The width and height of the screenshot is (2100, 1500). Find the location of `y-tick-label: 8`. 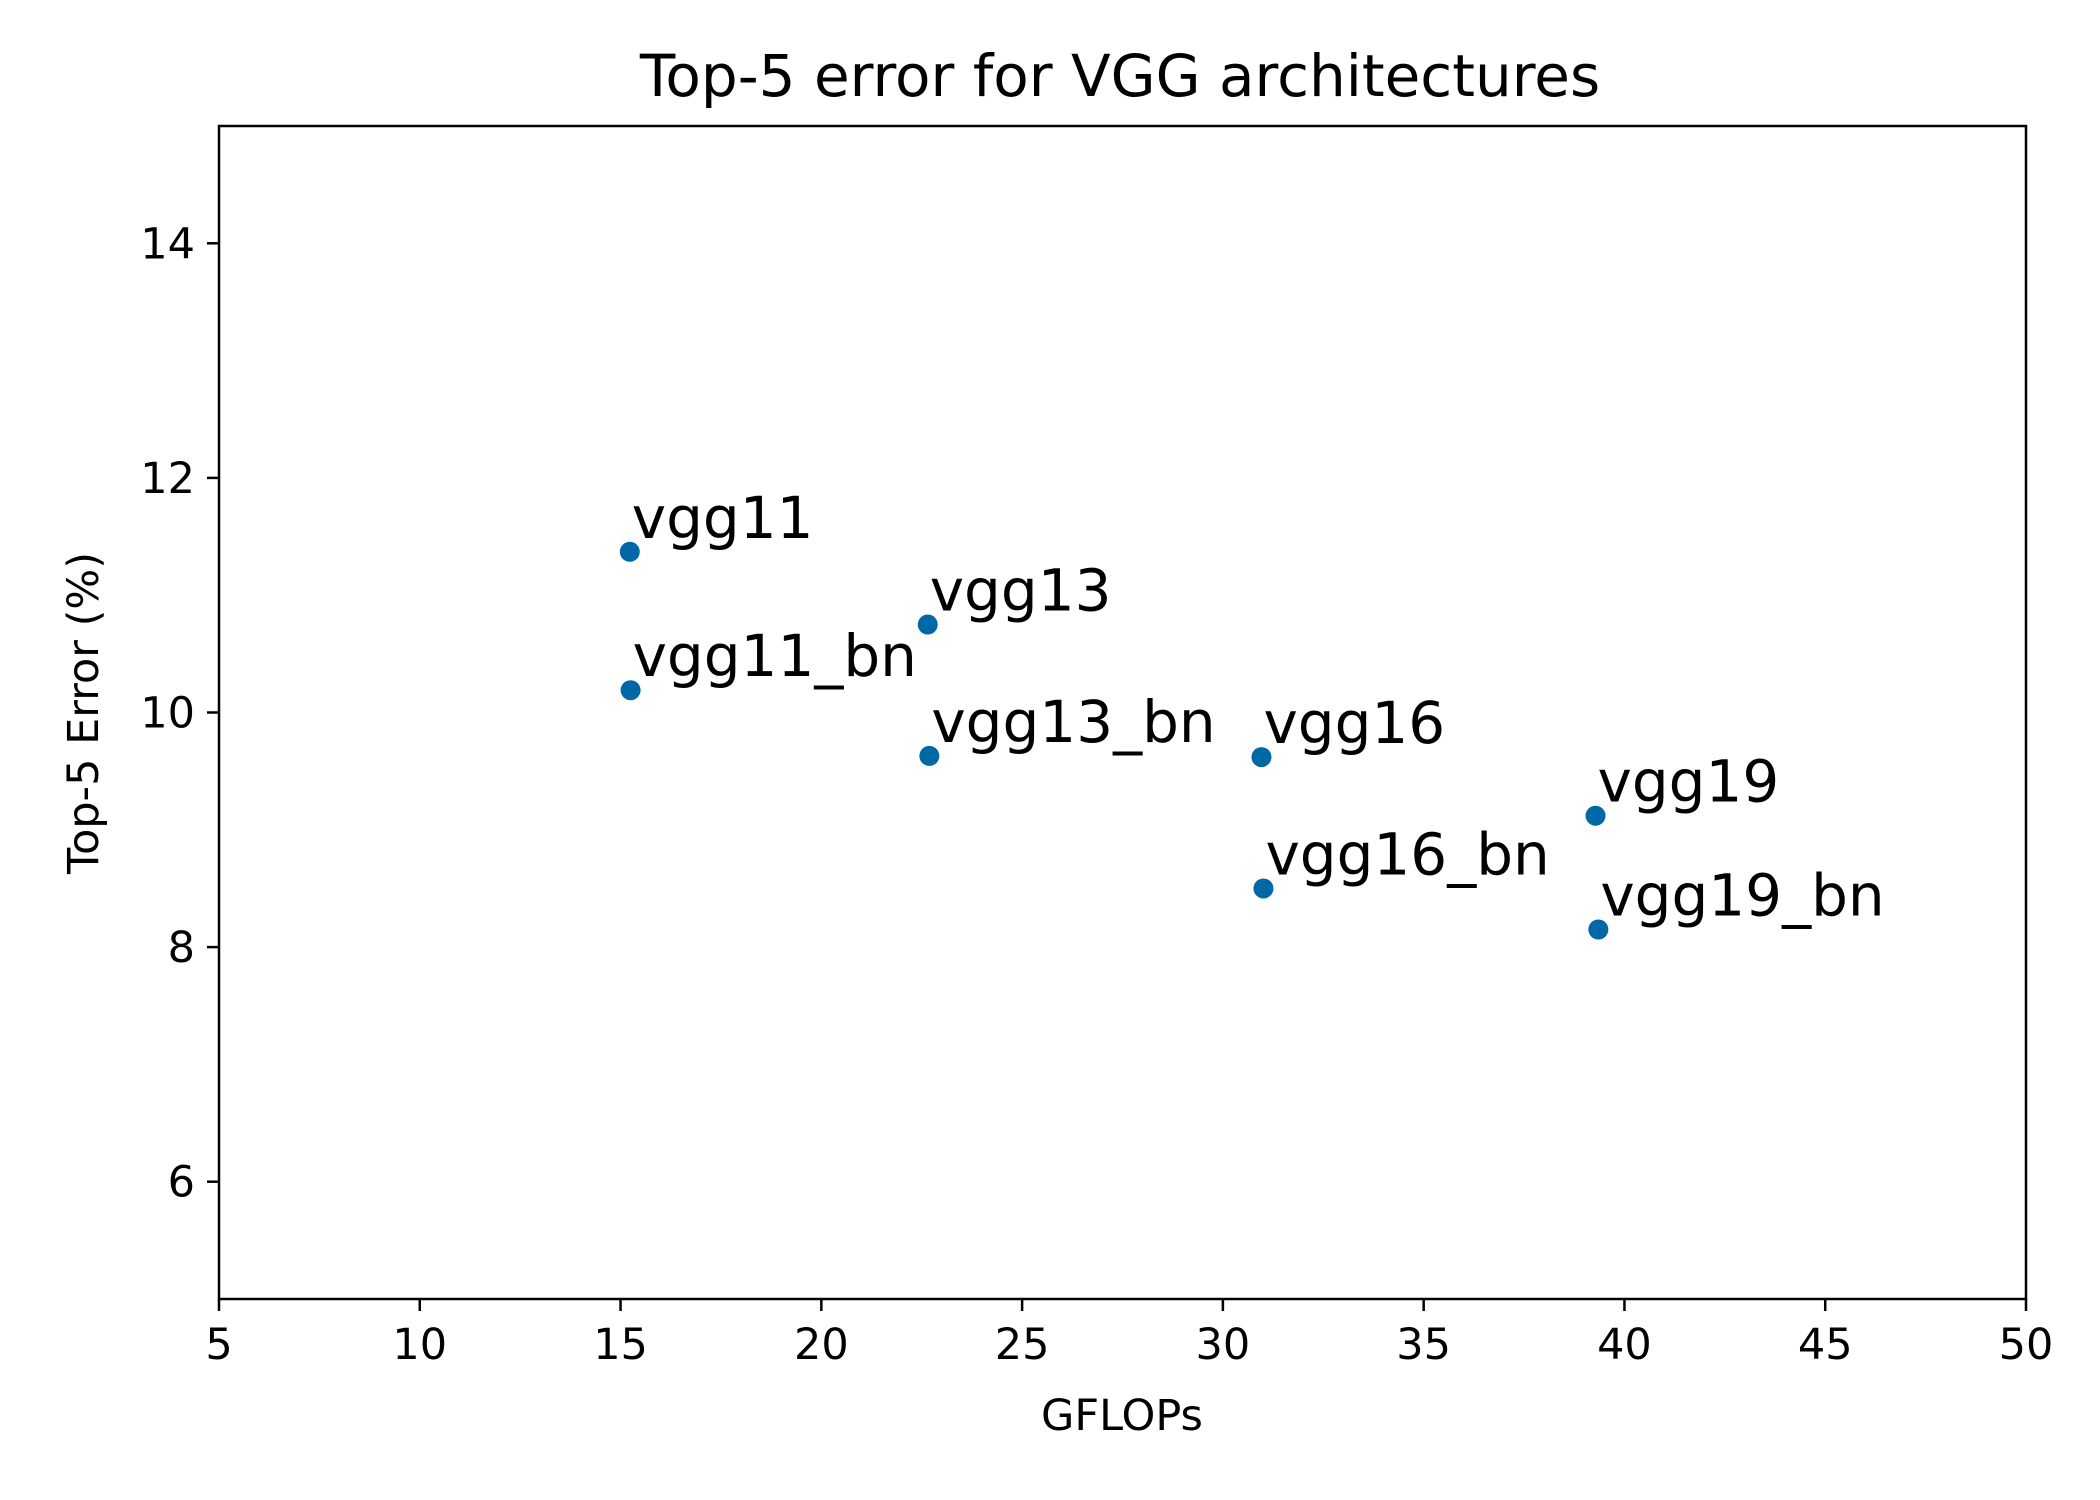

y-tick-label: 8 is located at coordinates (181, 948).